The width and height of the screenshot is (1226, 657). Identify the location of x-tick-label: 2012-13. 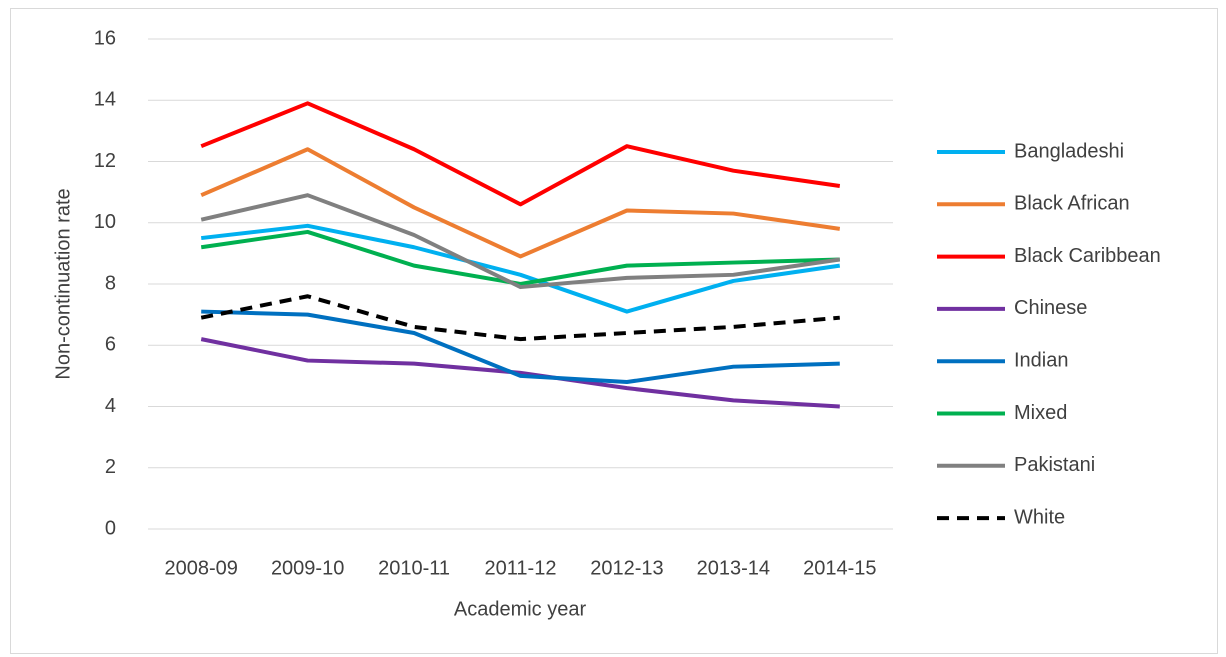
(626, 568).